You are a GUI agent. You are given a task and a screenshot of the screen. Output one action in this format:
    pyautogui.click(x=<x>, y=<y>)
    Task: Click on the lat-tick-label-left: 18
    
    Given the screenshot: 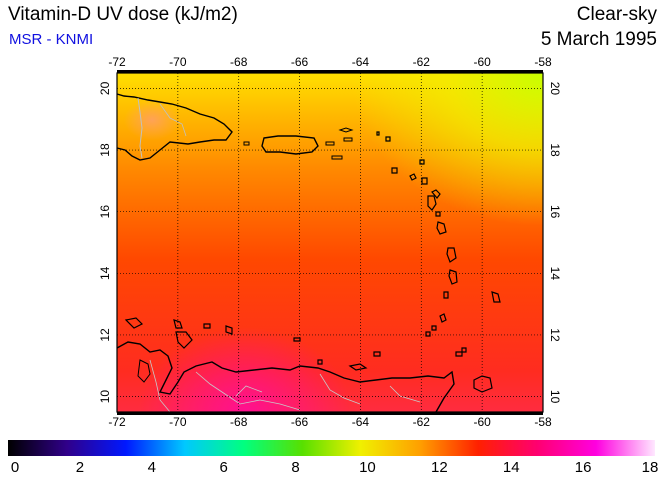 What is the action you would take?
    pyautogui.click(x=105, y=150)
    